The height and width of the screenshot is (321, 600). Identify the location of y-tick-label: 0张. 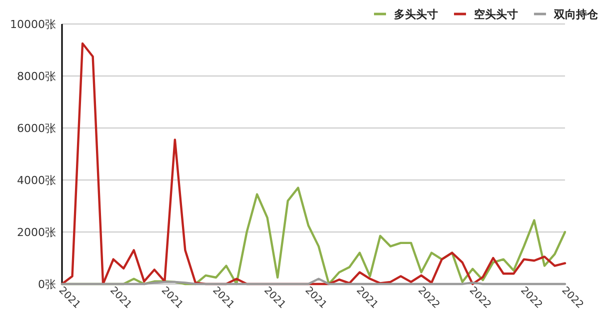
(47, 284).